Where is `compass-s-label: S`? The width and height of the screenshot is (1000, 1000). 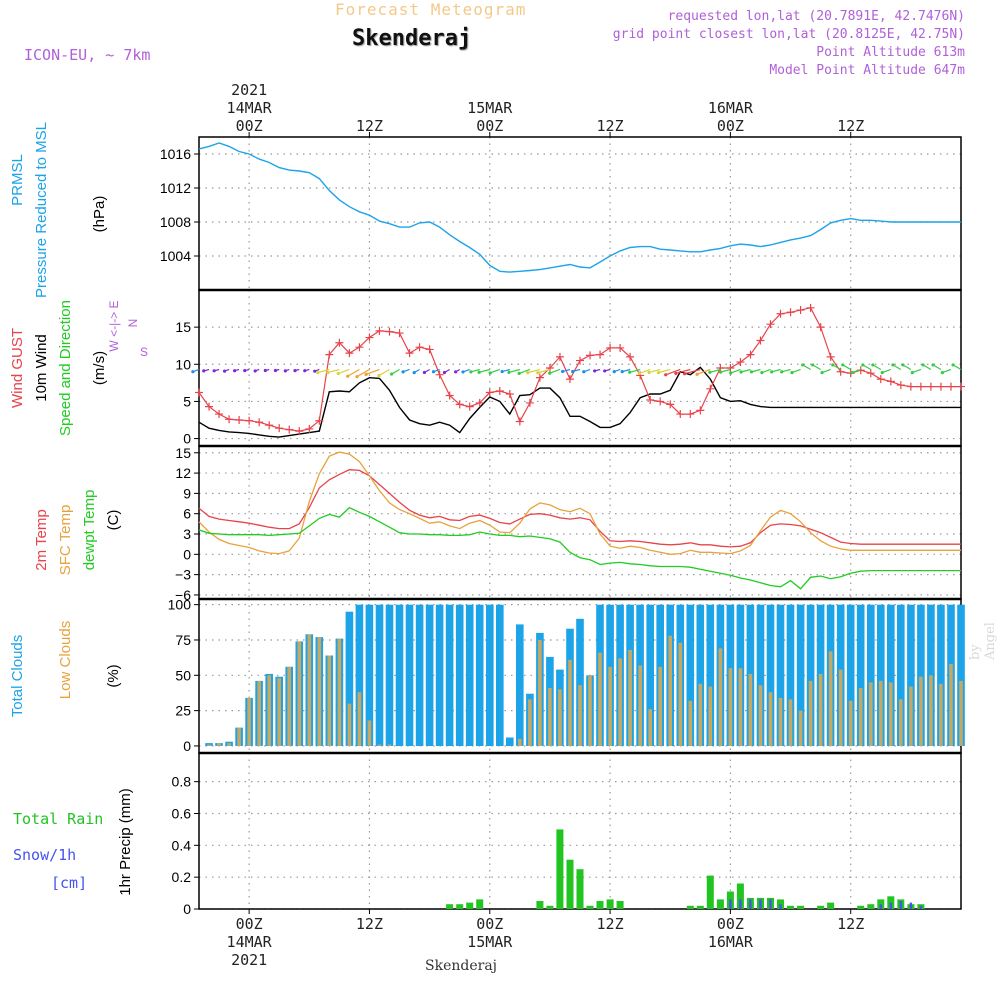 compass-s-label: S is located at coordinates (144, 352).